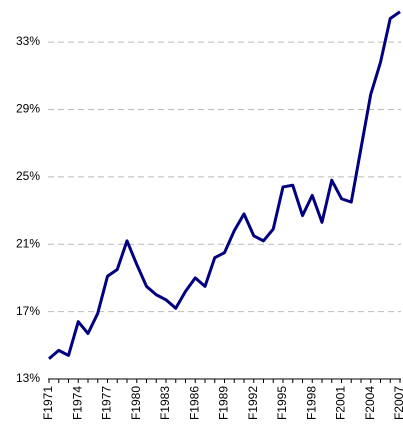 The width and height of the screenshot is (403, 430). Describe the element at coordinates (48, 403) in the screenshot. I see `x-tick-label: F1971` at that location.